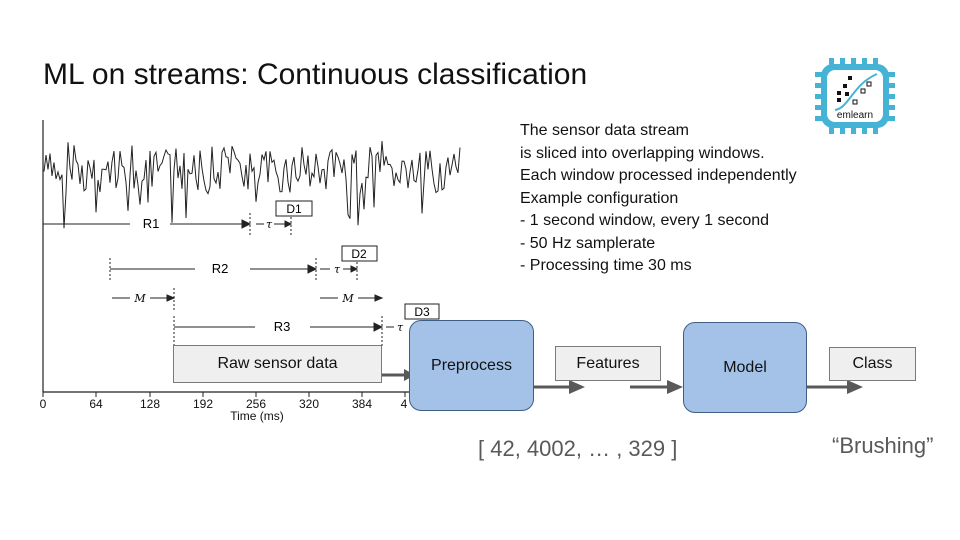 The width and height of the screenshot is (960, 540). Describe the element at coordinates (658, 175) in the screenshot. I see `description-line: Each window processed independently` at that location.